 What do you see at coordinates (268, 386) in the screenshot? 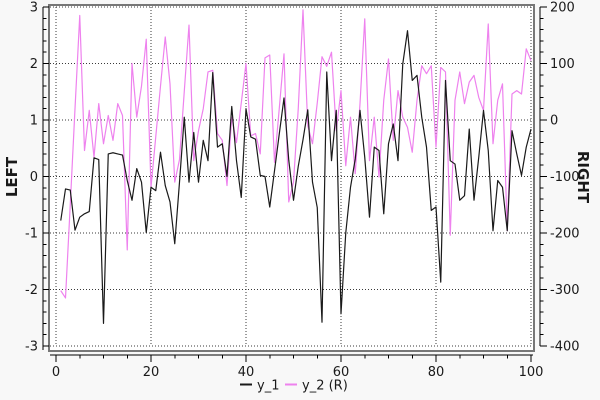
I see `legend-y1-label: y_1` at bounding box center [268, 386].